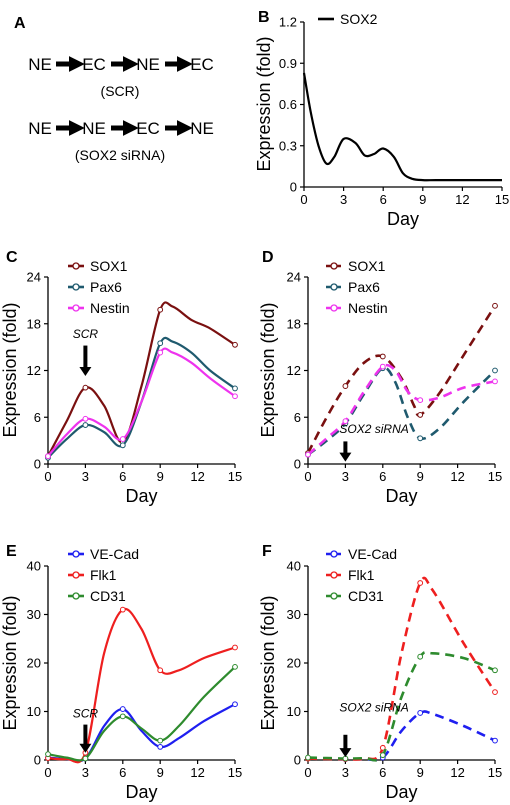 The width and height of the screenshot is (510, 805). Describe the element at coordinates (297, 760) in the screenshot. I see `panel-f-y-tick-label: 0` at that location.